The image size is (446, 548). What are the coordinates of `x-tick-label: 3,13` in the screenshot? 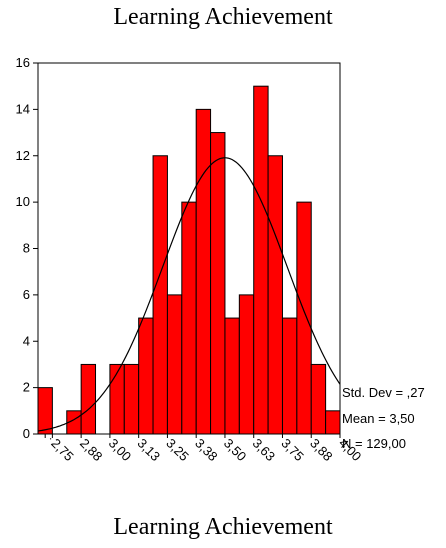 It's located at (149, 450).